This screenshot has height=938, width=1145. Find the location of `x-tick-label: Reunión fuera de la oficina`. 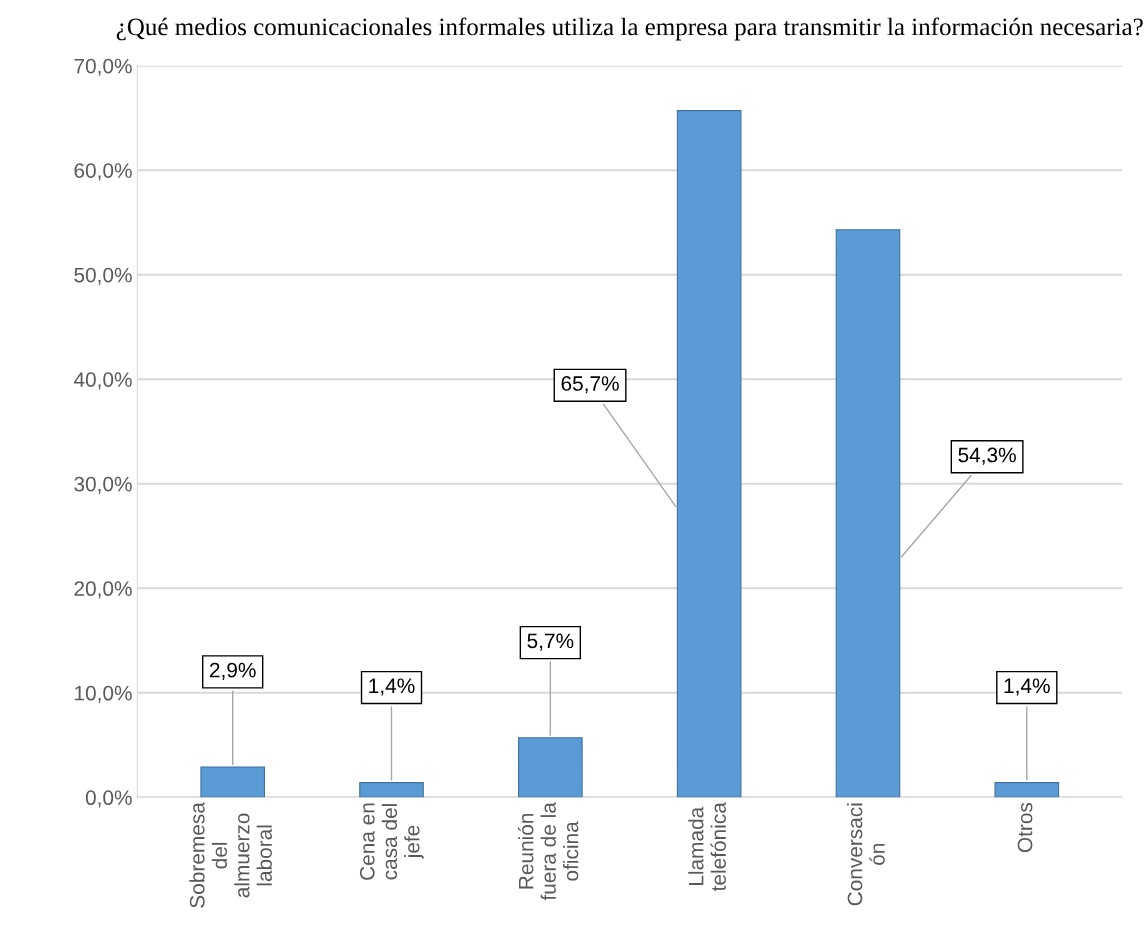

x-tick-label: Reunión fuera de la oficina is located at coordinates (548, 851).